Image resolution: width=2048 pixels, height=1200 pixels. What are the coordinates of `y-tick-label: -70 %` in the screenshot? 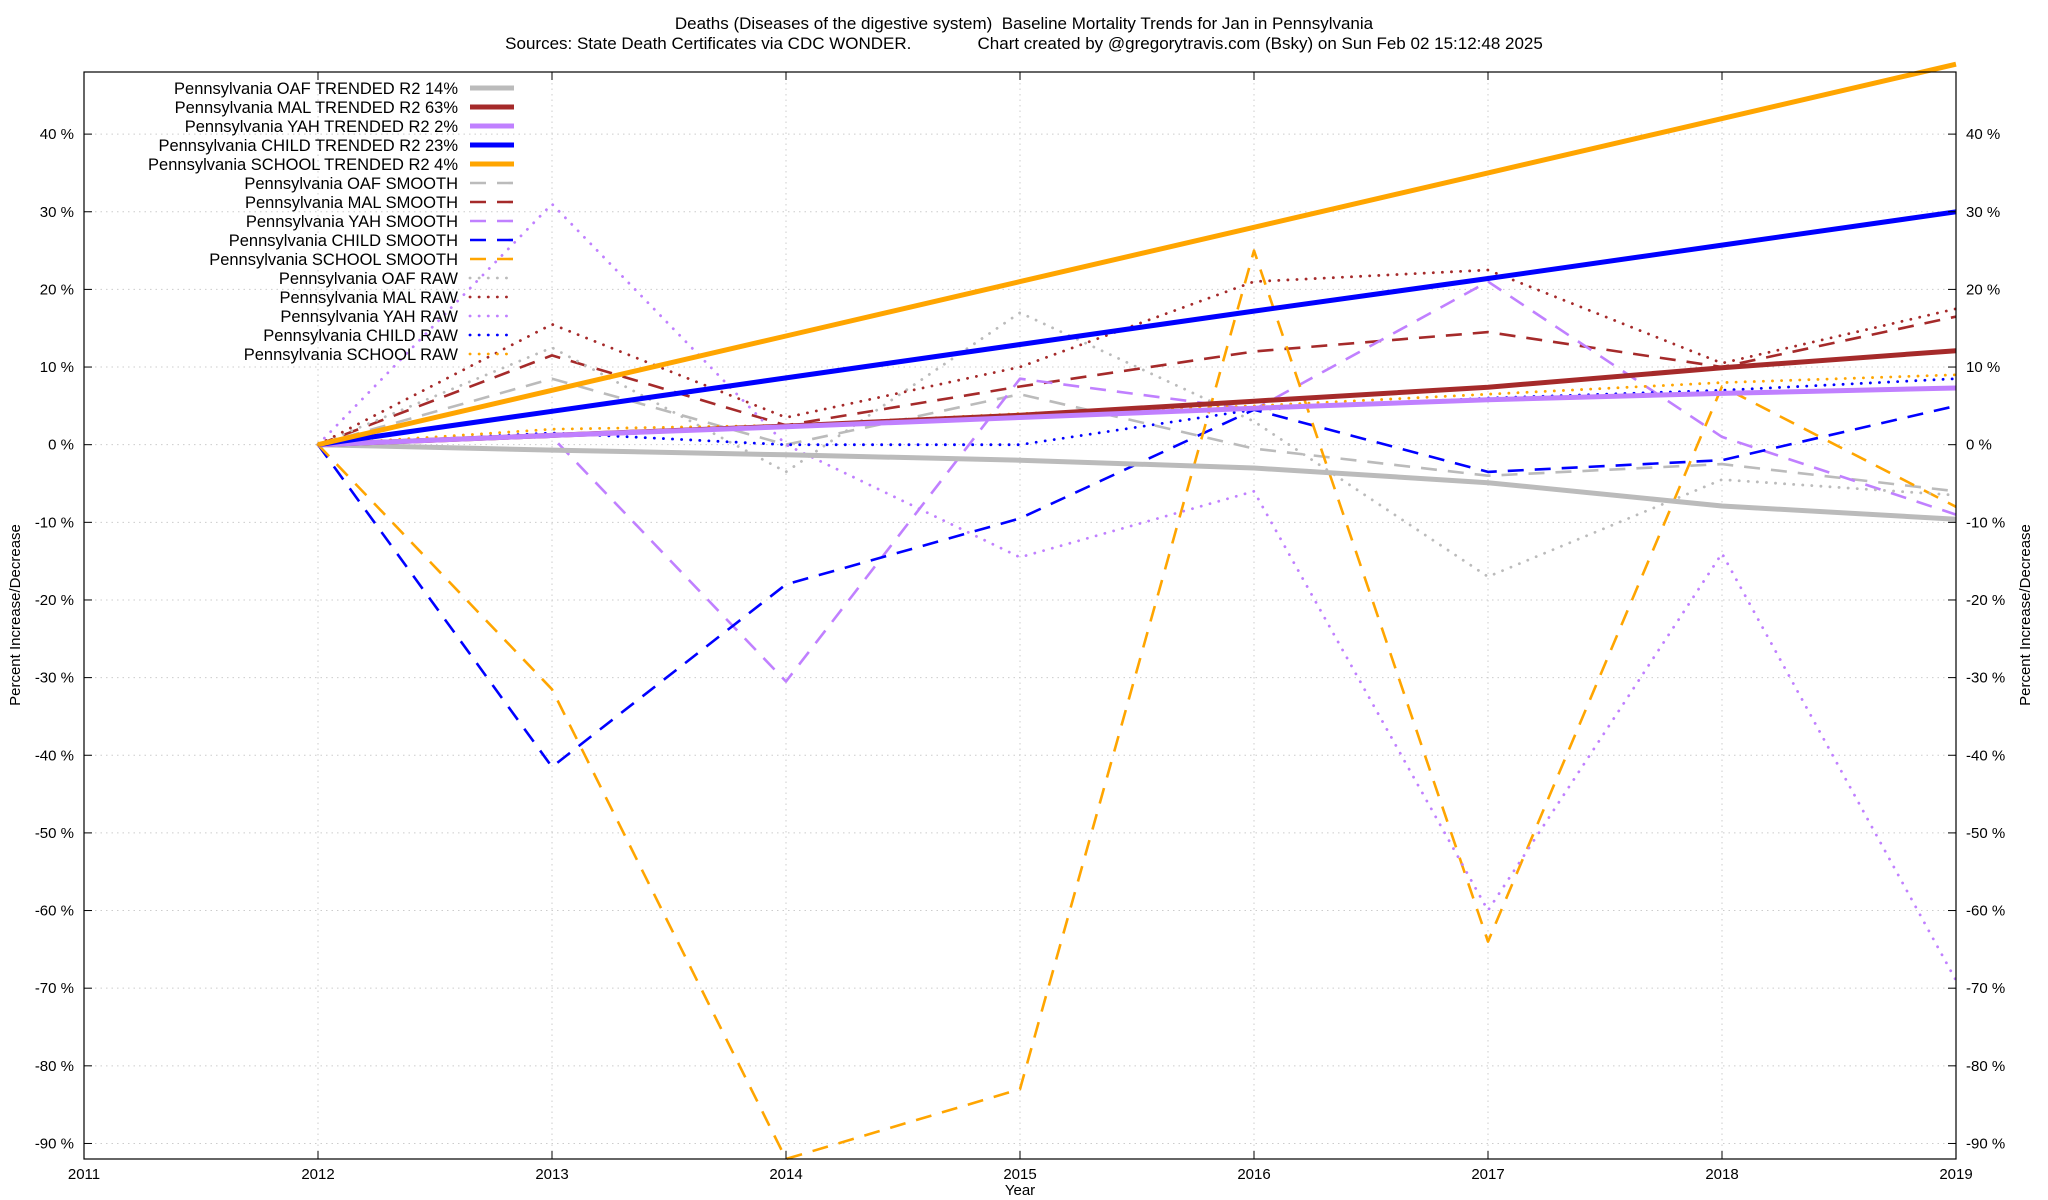 It's located at (54, 988).